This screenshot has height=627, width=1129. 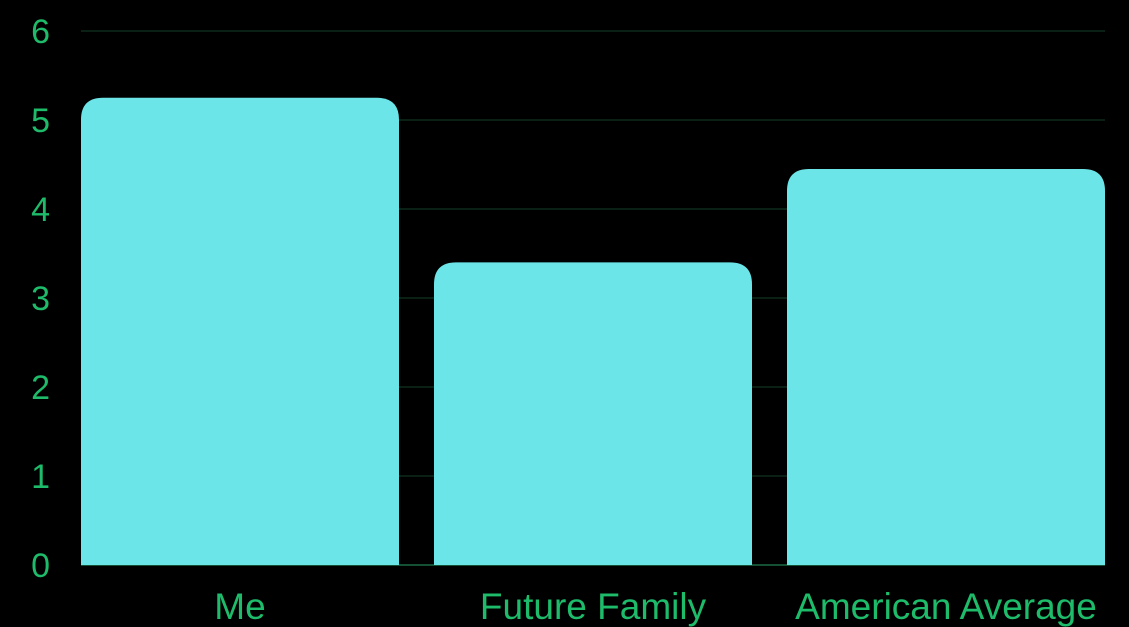 I want to click on y-tick-label-4: 4, so click(x=40, y=210).